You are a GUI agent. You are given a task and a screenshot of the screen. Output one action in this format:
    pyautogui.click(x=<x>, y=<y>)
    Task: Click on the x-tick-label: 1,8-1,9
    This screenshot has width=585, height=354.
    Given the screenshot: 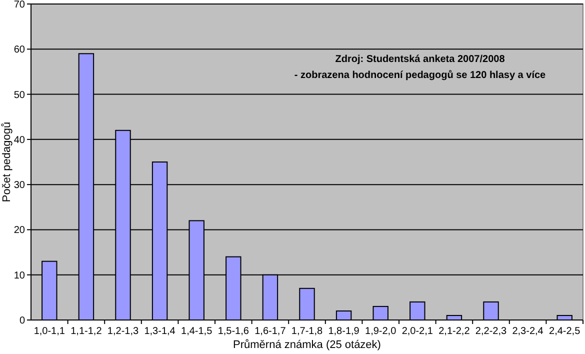 What is the action you would take?
    pyautogui.click(x=344, y=331)
    